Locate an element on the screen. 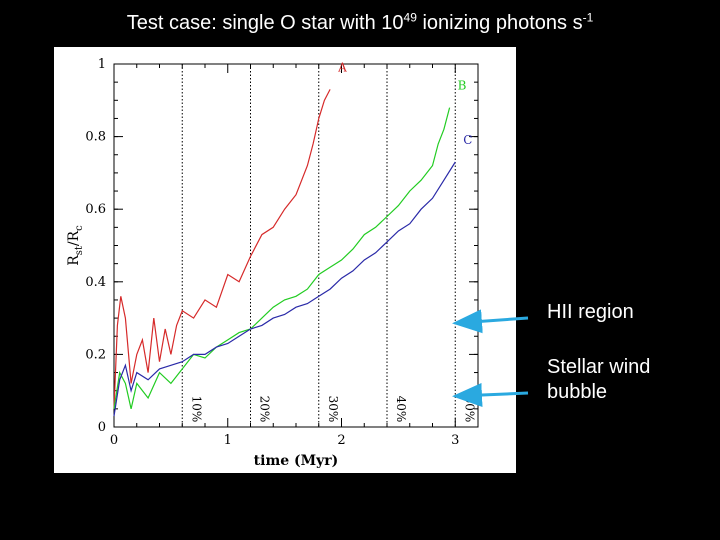 The image size is (720, 540). reference-line-label: 30% is located at coordinates (333, 409).